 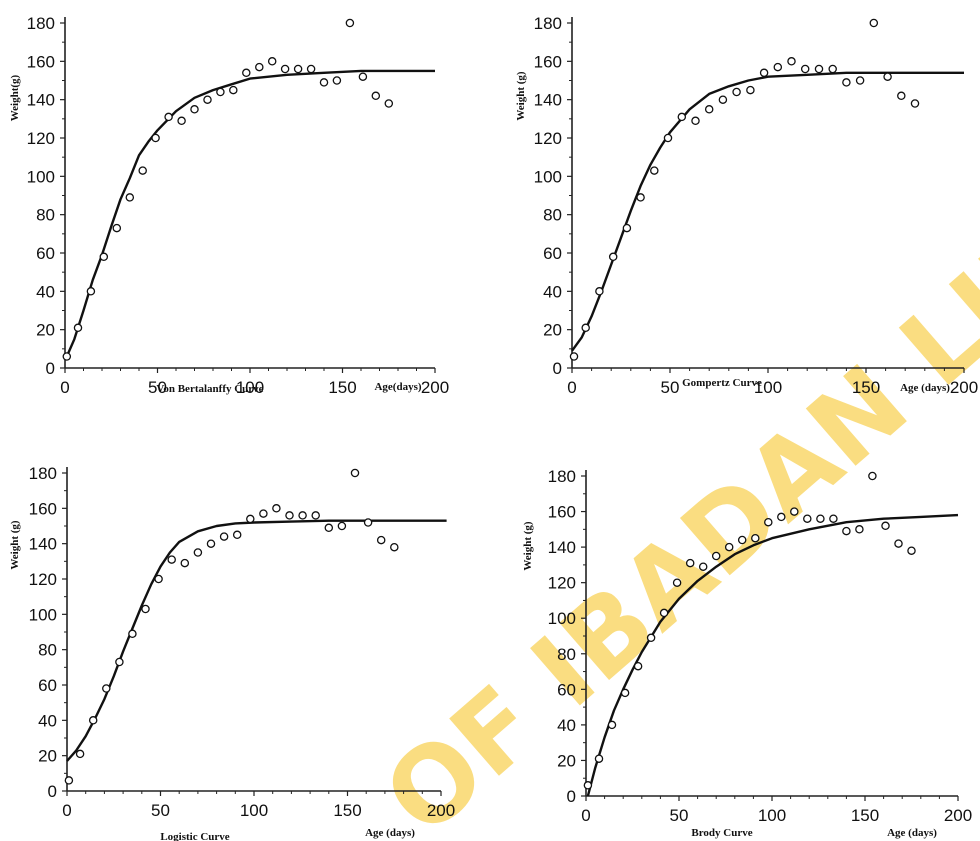 I want to click on x-tick-label: 0, so click(x=585, y=815).